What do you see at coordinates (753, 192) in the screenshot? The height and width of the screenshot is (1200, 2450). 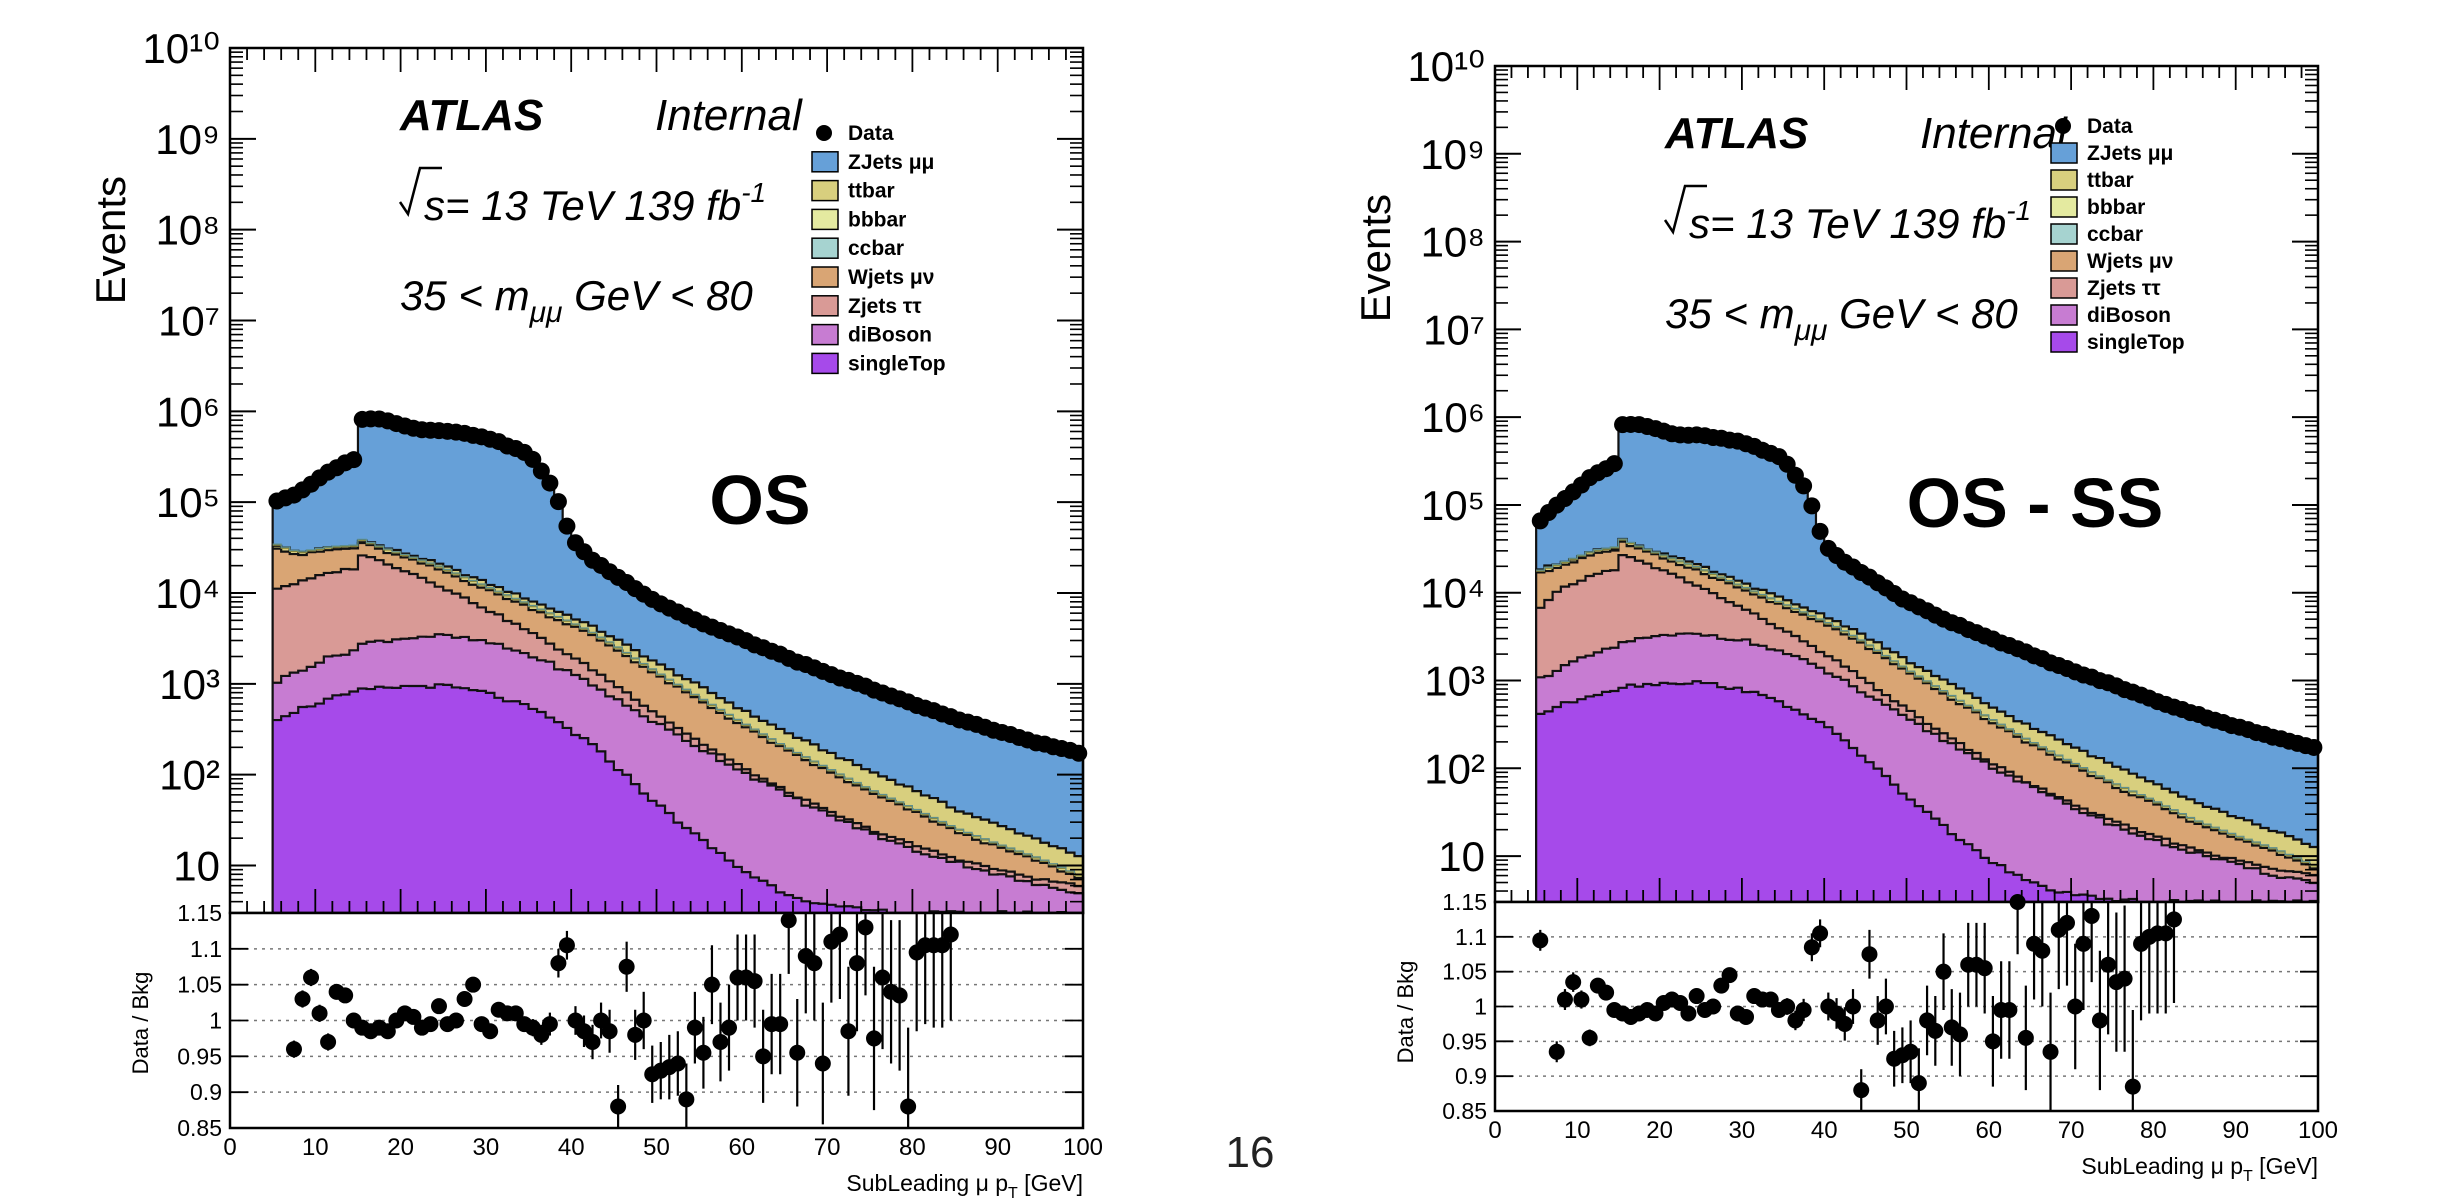 I see `lumi-superscript: -1` at bounding box center [753, 192].